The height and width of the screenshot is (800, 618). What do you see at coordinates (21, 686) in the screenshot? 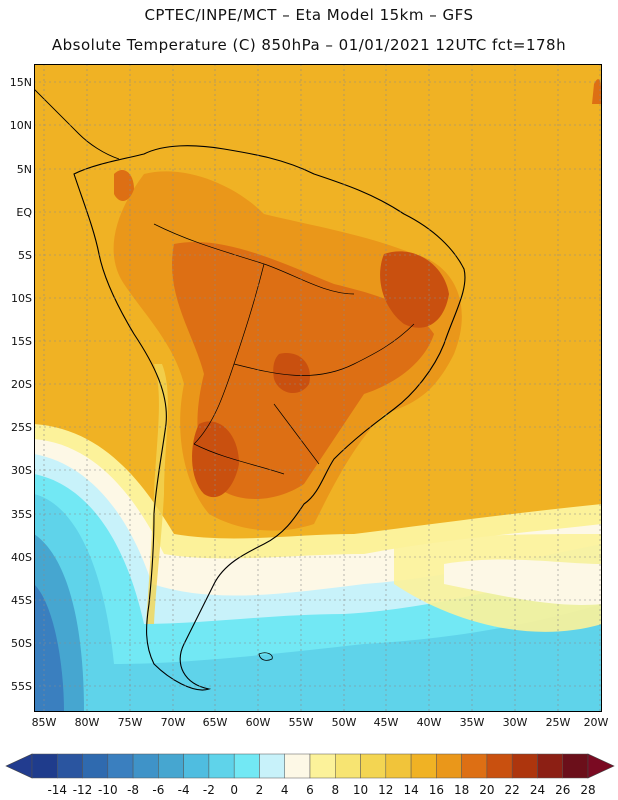
I see `lat-label: 55S` at bounding box center [21, 686].